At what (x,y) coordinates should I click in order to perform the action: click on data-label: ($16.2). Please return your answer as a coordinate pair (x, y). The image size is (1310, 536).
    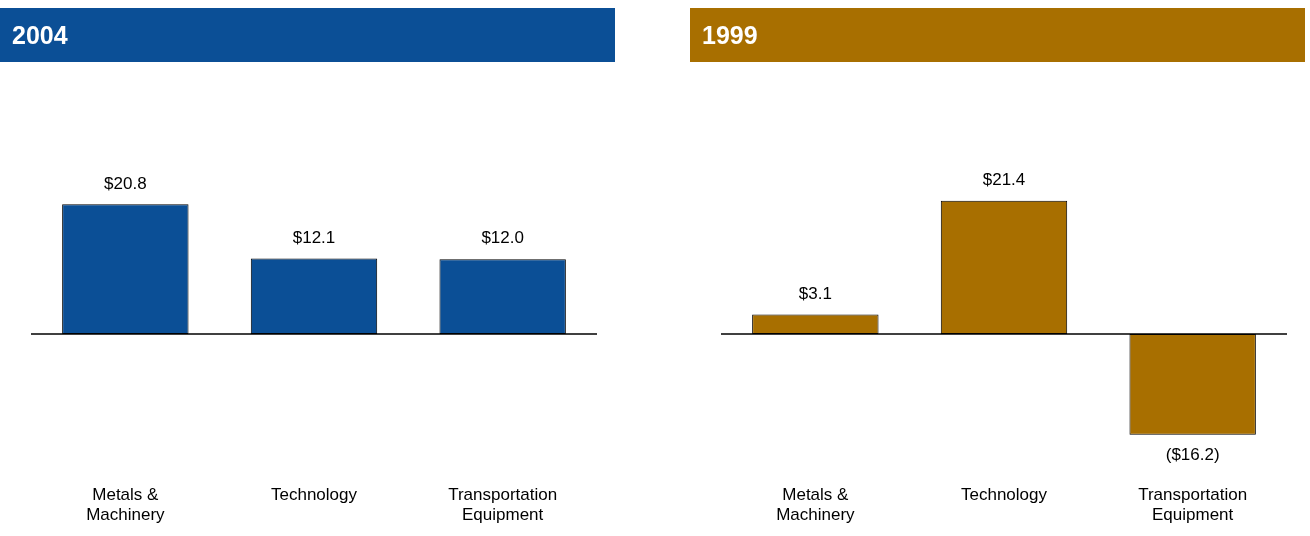
    Looking at the image, I should click on (1192, 455).